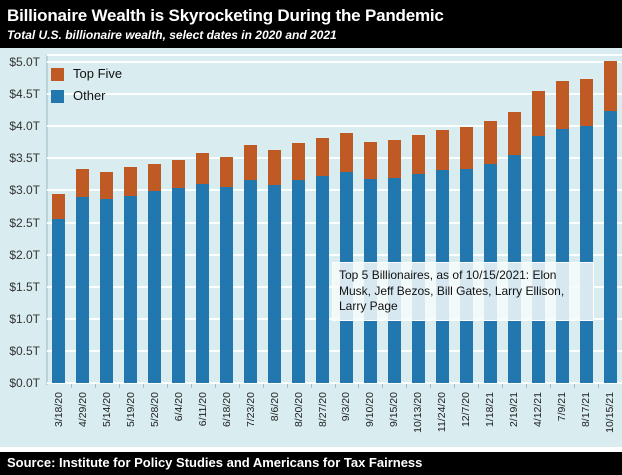 The width and height of the screenshot is (622, 475). I want to click on legend: Top Five Other, so click(86, 89).